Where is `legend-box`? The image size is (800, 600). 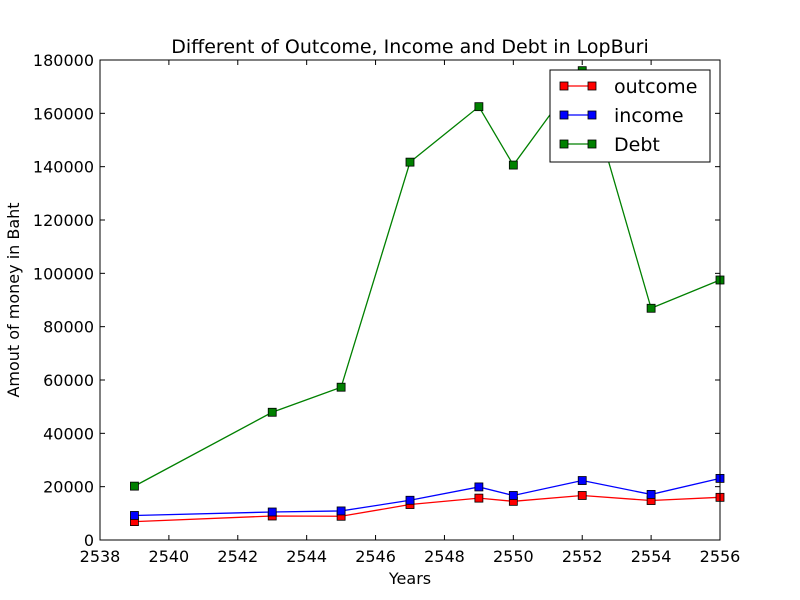
legend-box is located at coordinates (630, 116).